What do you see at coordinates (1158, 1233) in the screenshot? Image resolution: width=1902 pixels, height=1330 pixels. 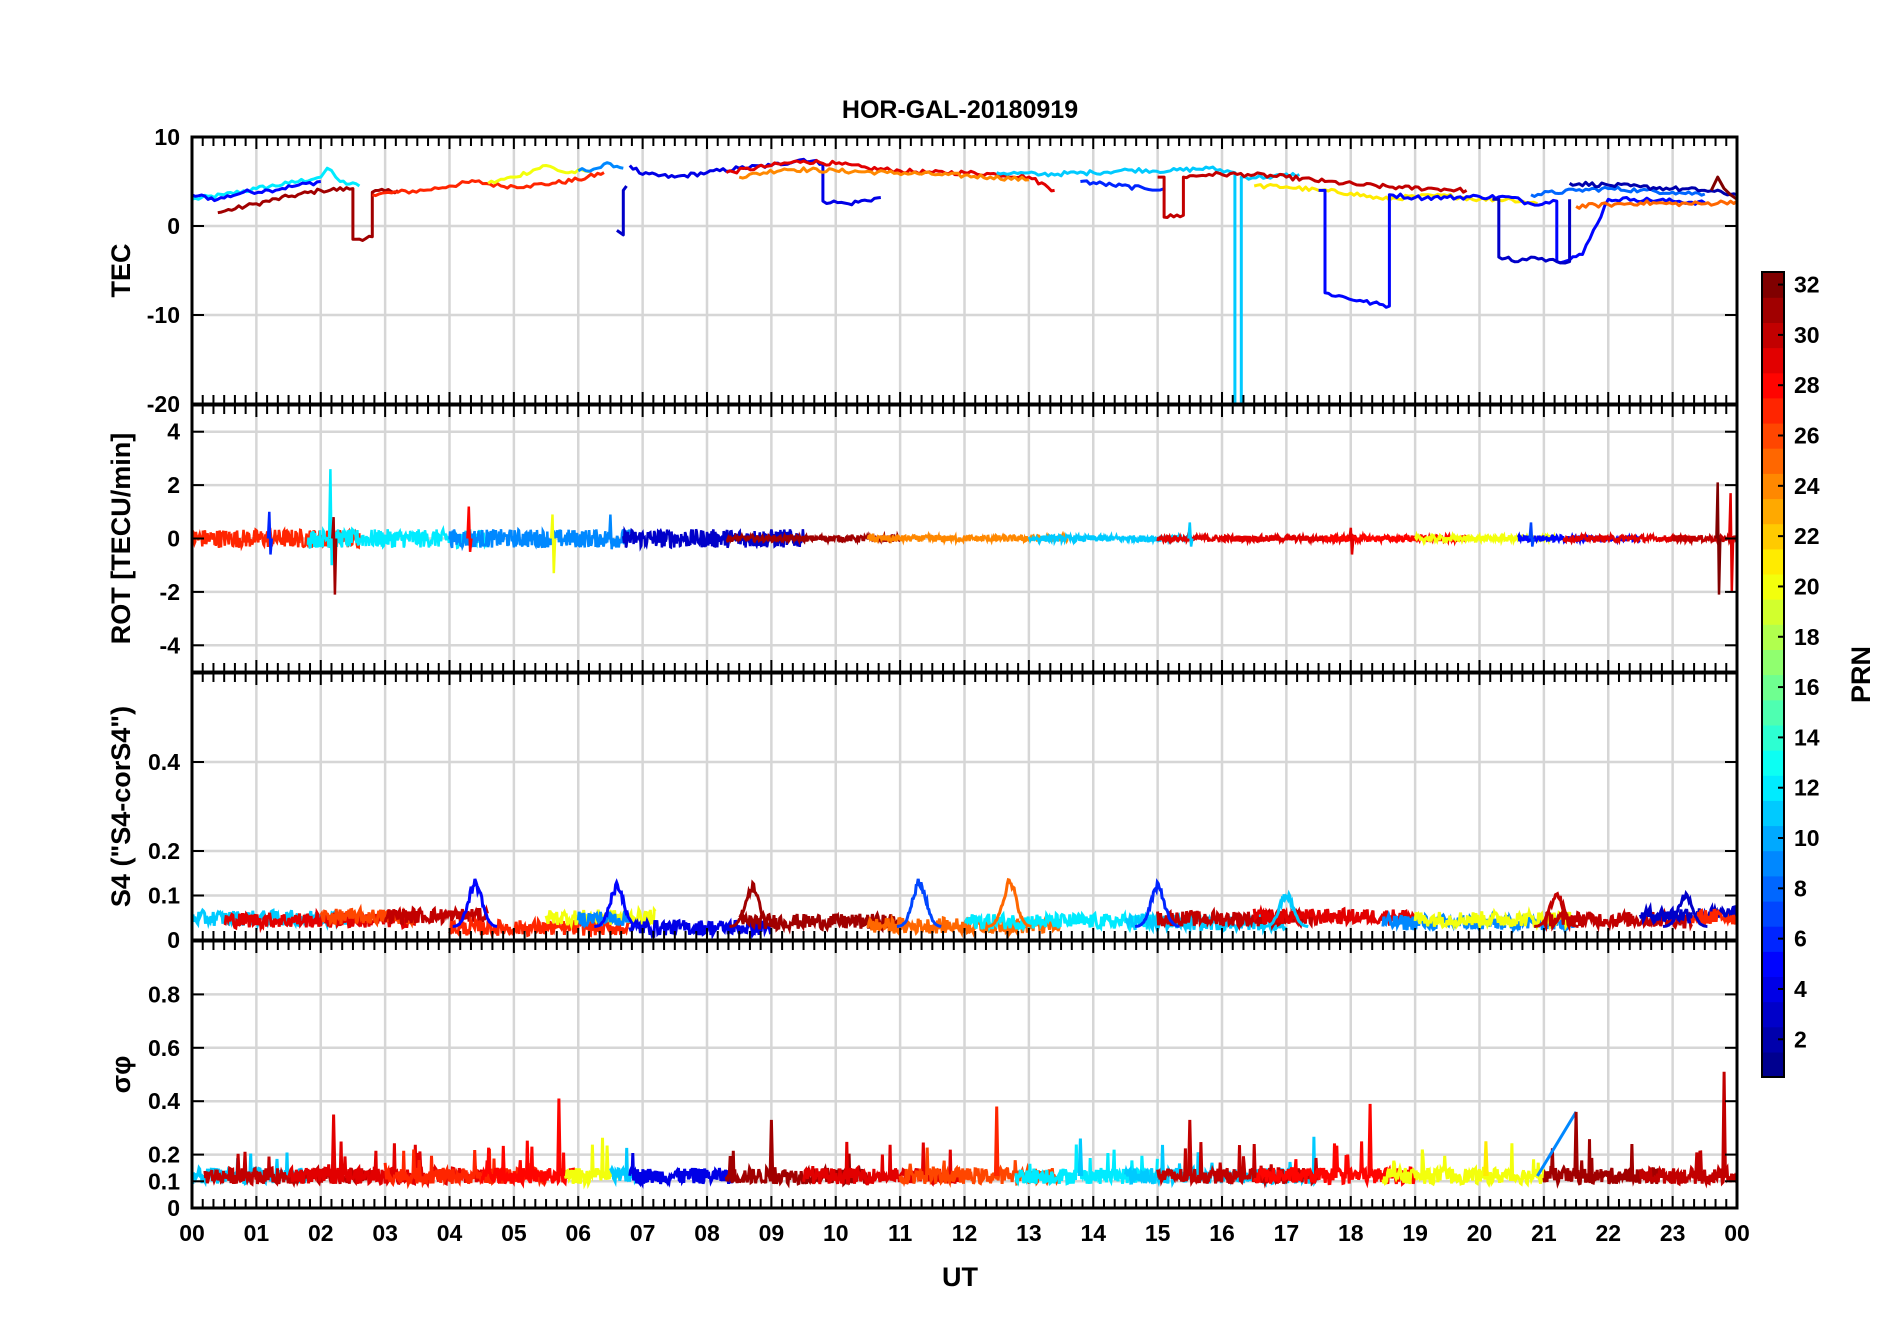 I see `x-tick-label: 15` at bounding box center [1158, 1233].